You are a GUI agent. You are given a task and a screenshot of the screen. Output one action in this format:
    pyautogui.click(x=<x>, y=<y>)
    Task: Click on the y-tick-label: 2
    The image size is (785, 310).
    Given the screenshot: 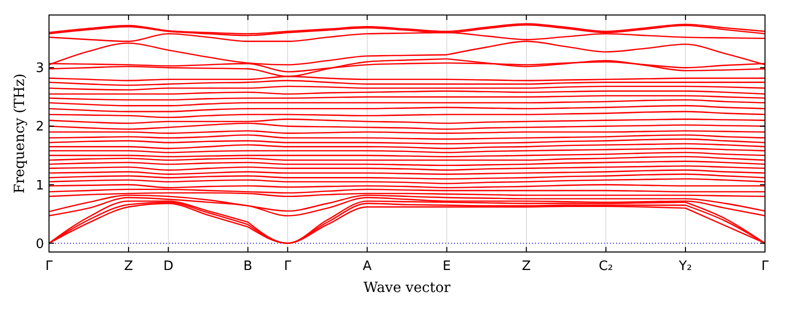 What is the action you would take?
    pyautogui.click(x=40, y=127)
    